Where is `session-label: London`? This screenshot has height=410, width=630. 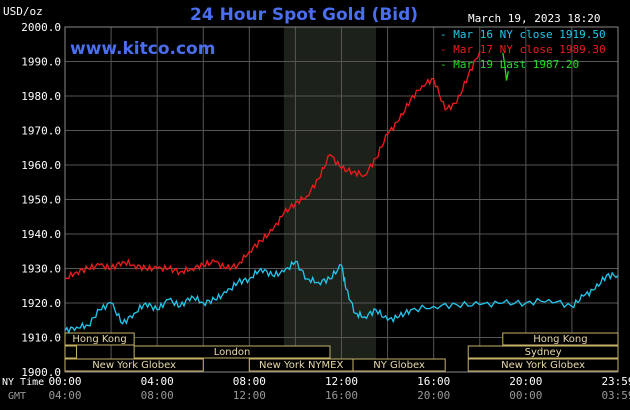
session-label: London is located at coordinates (232, 352).